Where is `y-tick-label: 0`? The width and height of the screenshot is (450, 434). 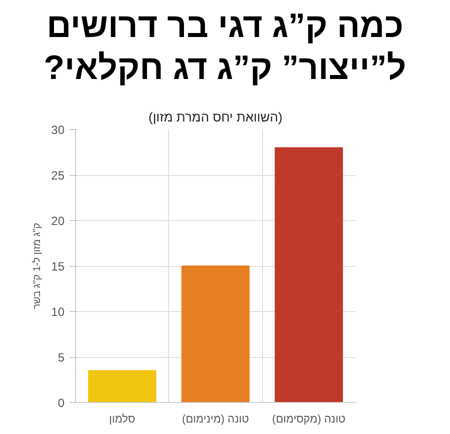 y-tick-label: 0 is located at coordinates (61, 403).